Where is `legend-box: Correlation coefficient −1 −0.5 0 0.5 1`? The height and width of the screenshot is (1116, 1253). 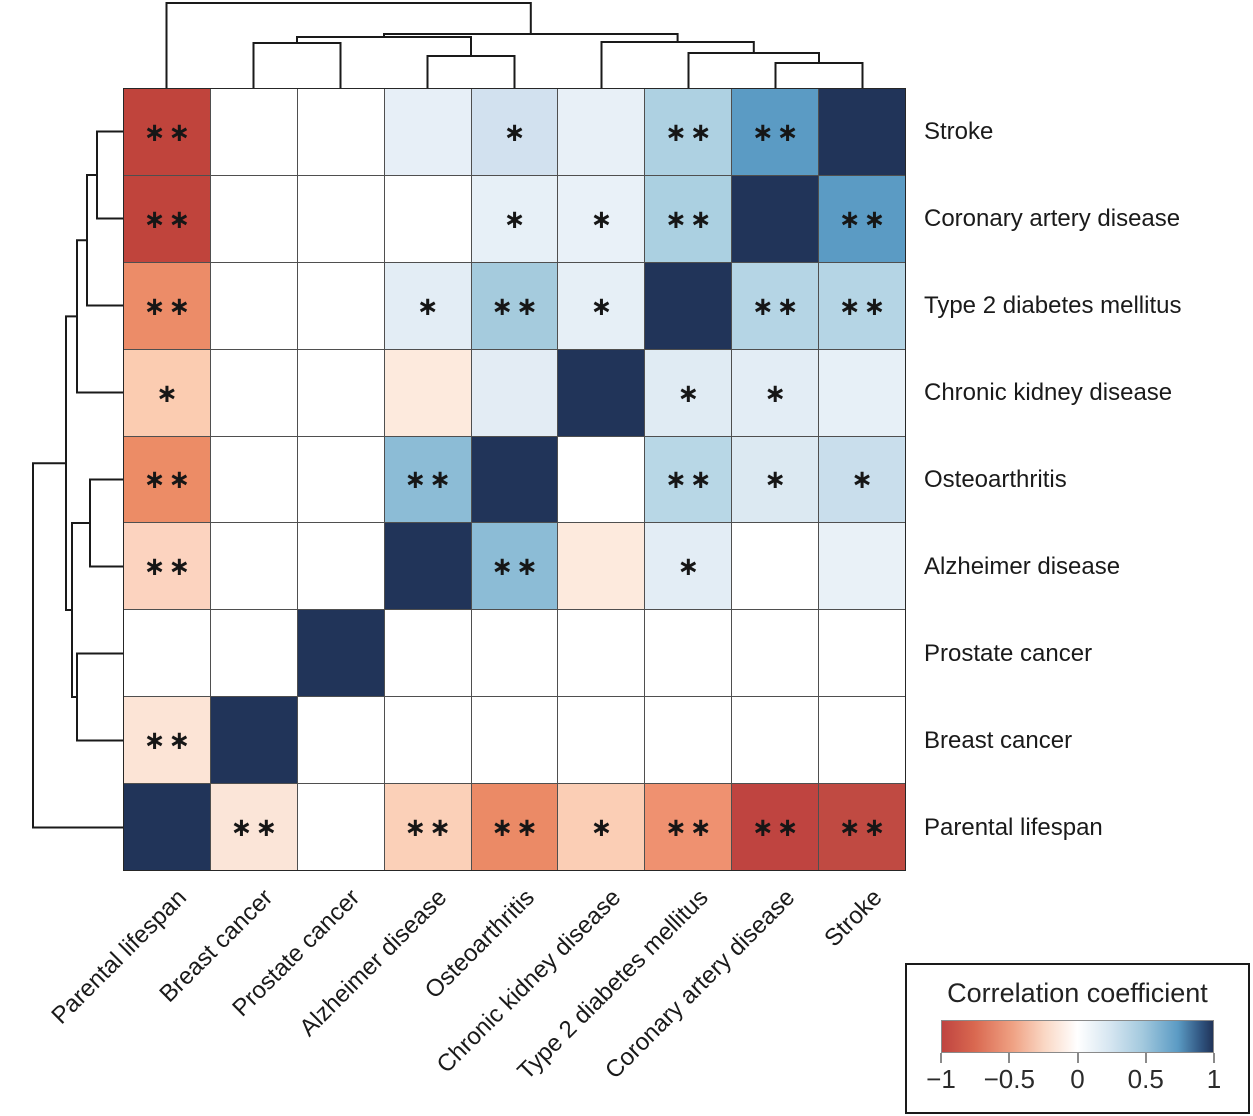 legend-box: Correlation coefficient −1 −0.5 0 0.5 1 is located at coordinates (1077, 1038).